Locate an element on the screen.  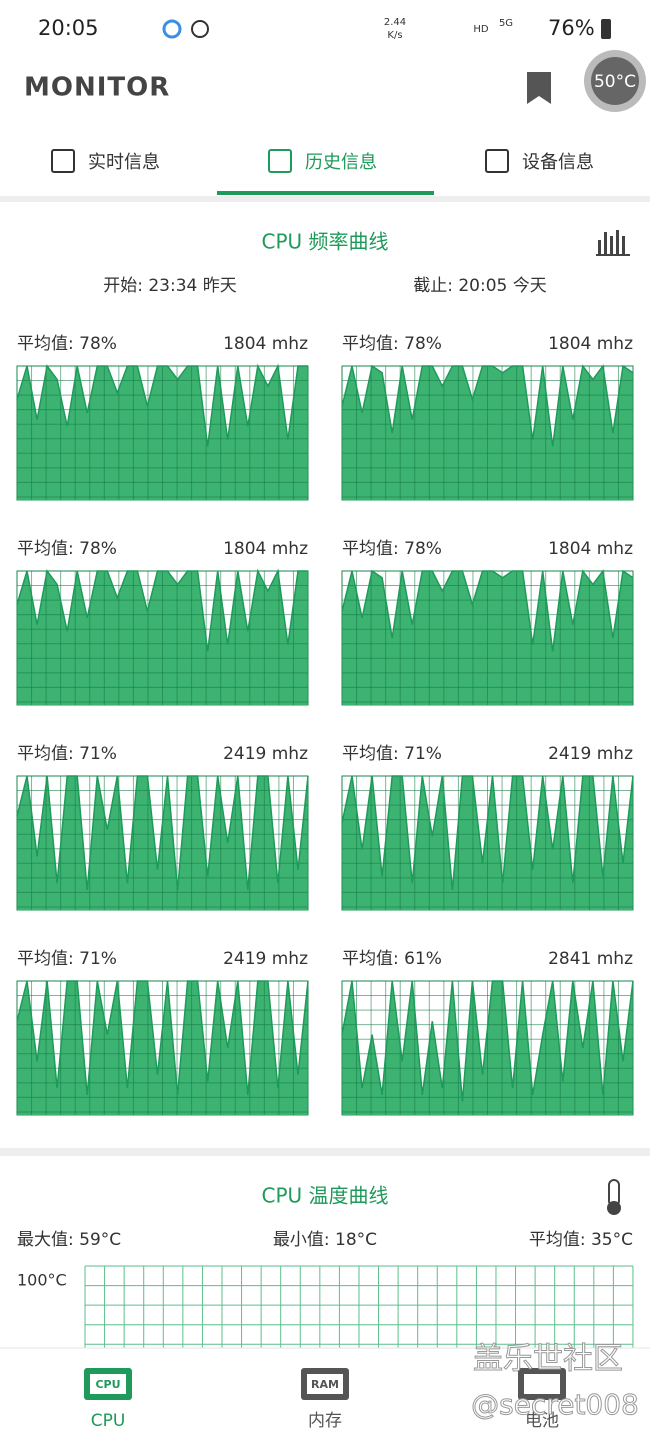
core-average: 平均值: 61% is located at coordinates (392, 959).